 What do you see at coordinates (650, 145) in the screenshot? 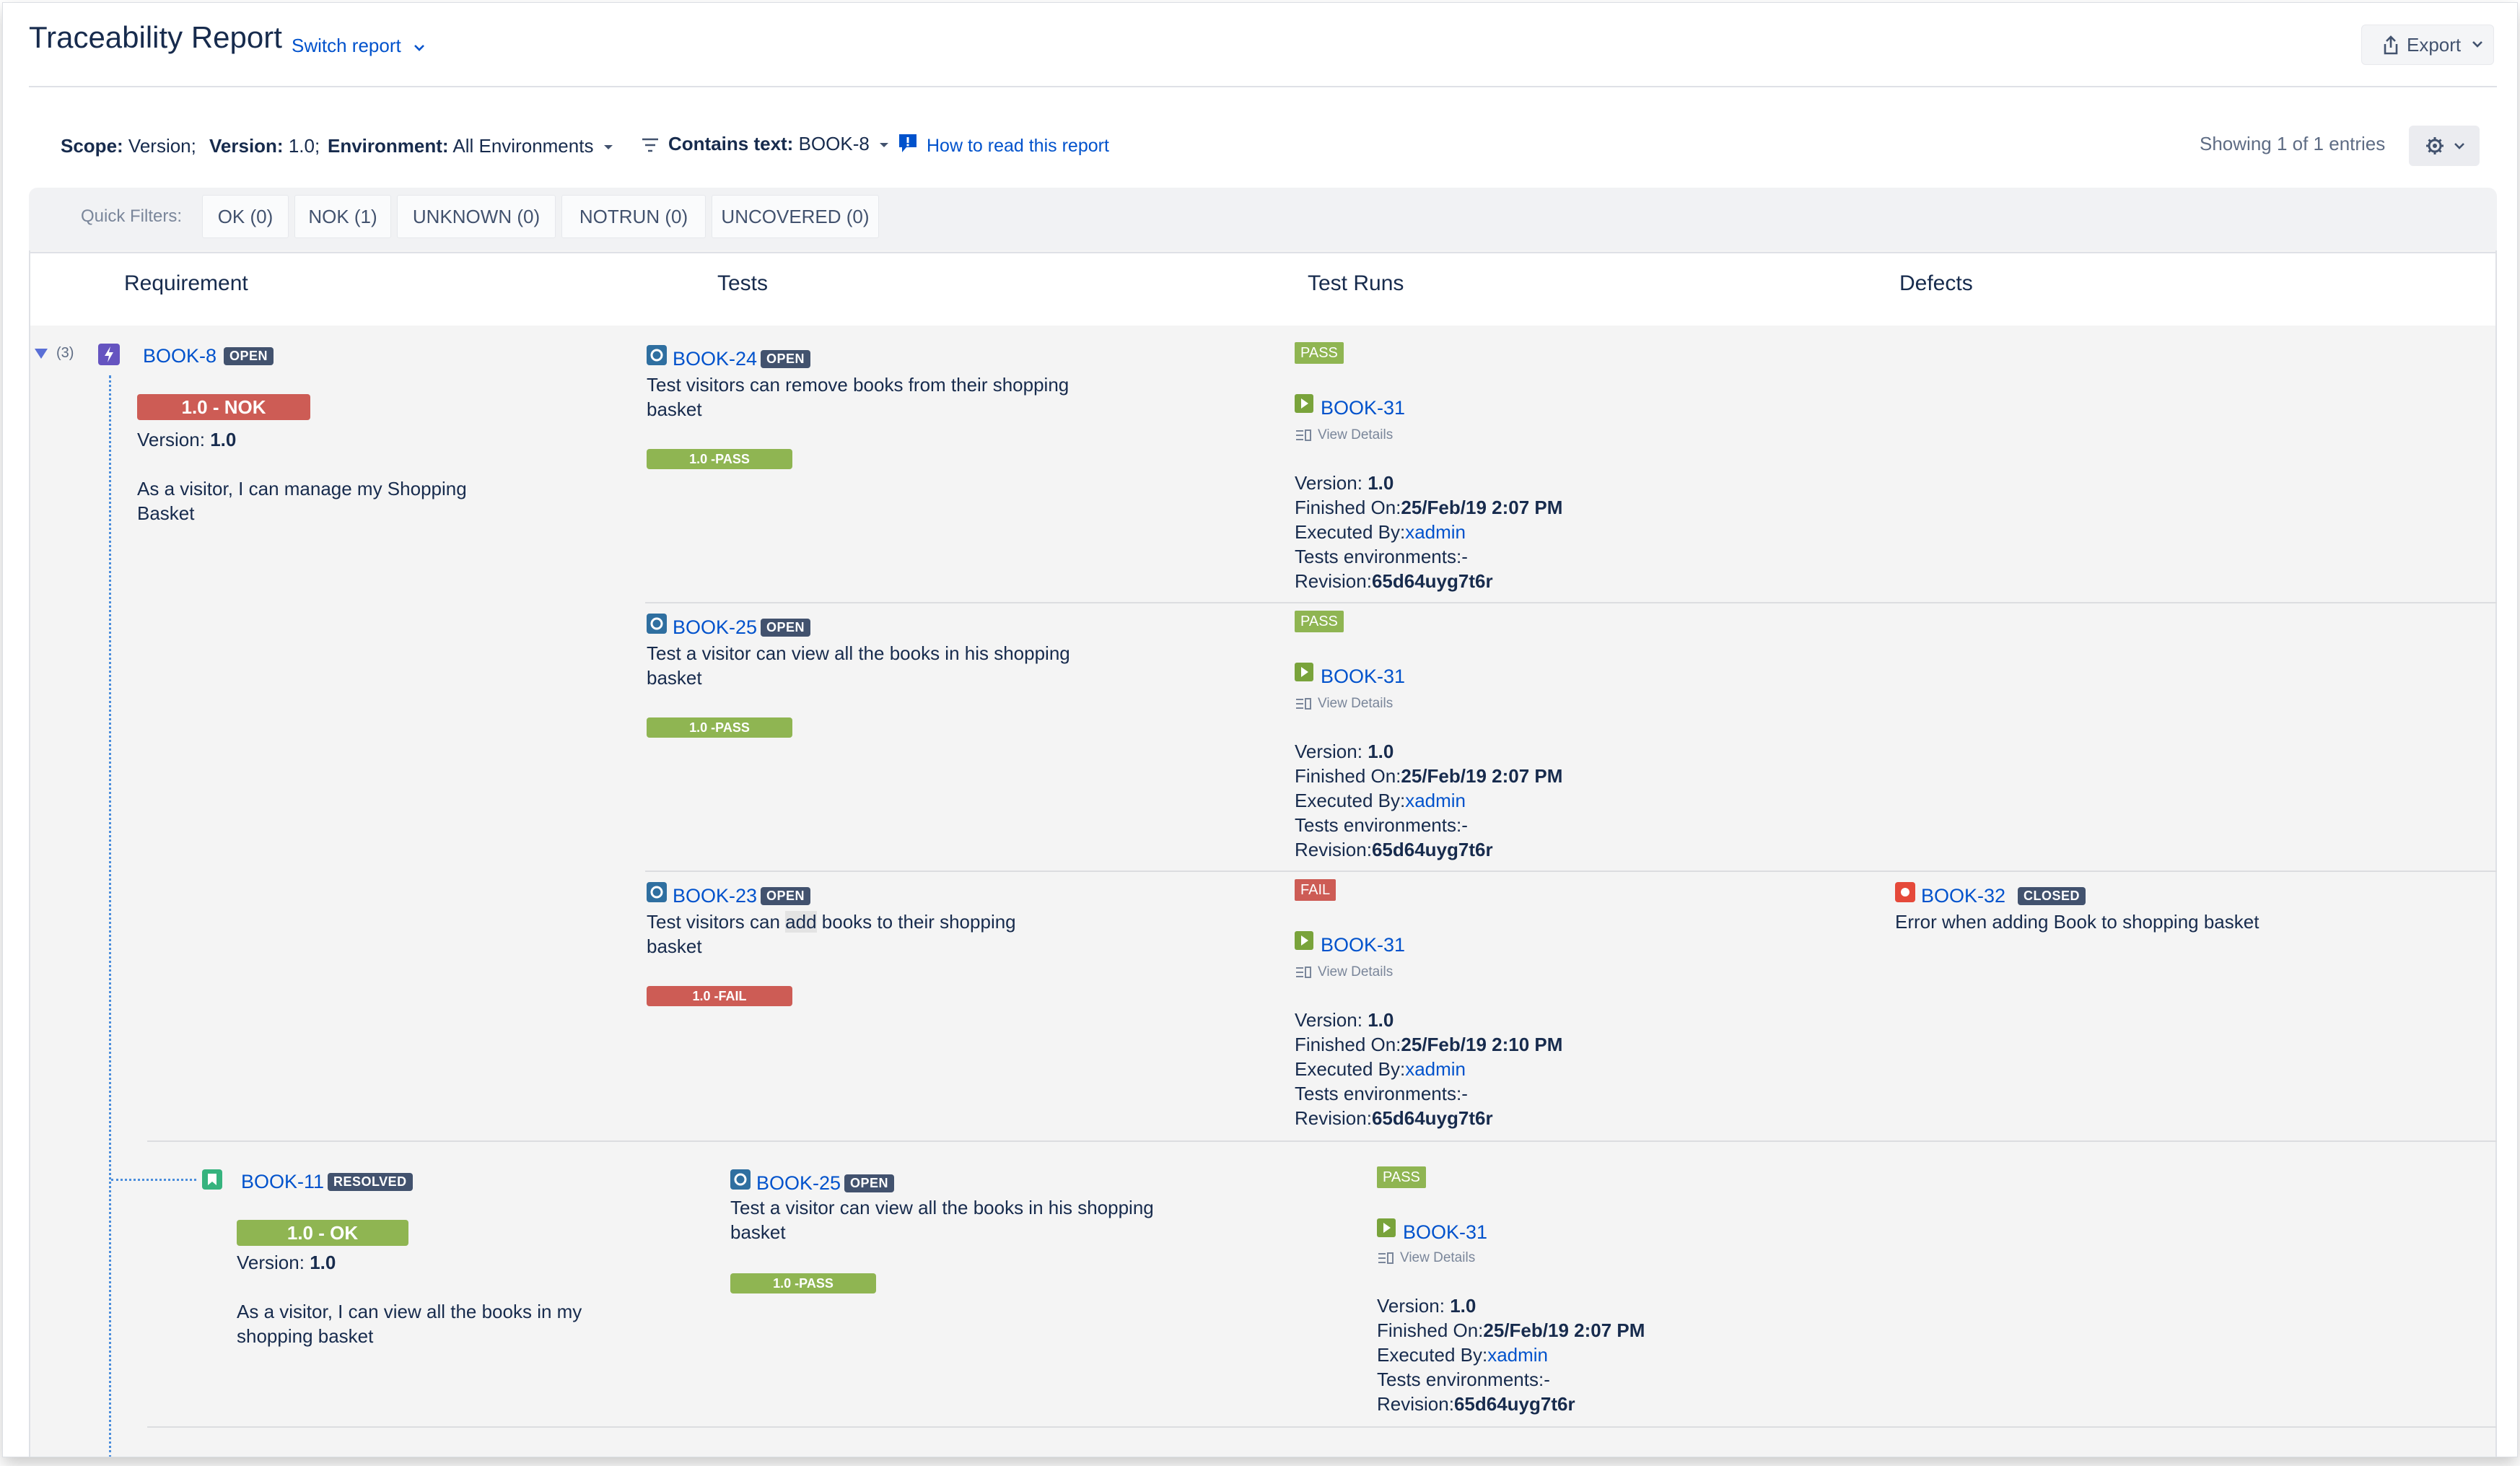
I see `filter-icon` at bounding box center [650, 145].